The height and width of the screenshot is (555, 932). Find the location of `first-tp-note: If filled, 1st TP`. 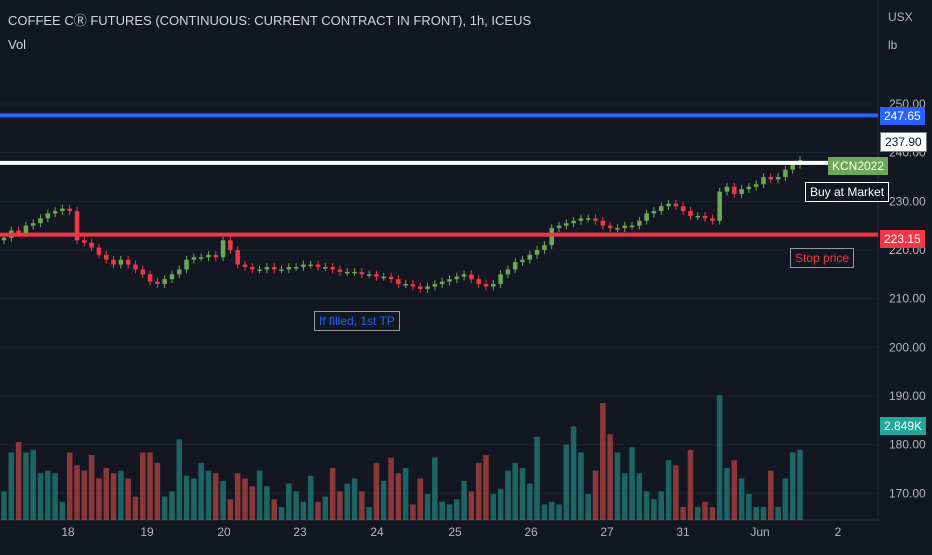

first-tp-note: If filled, 1st TP is located at coordinates (357, 321).